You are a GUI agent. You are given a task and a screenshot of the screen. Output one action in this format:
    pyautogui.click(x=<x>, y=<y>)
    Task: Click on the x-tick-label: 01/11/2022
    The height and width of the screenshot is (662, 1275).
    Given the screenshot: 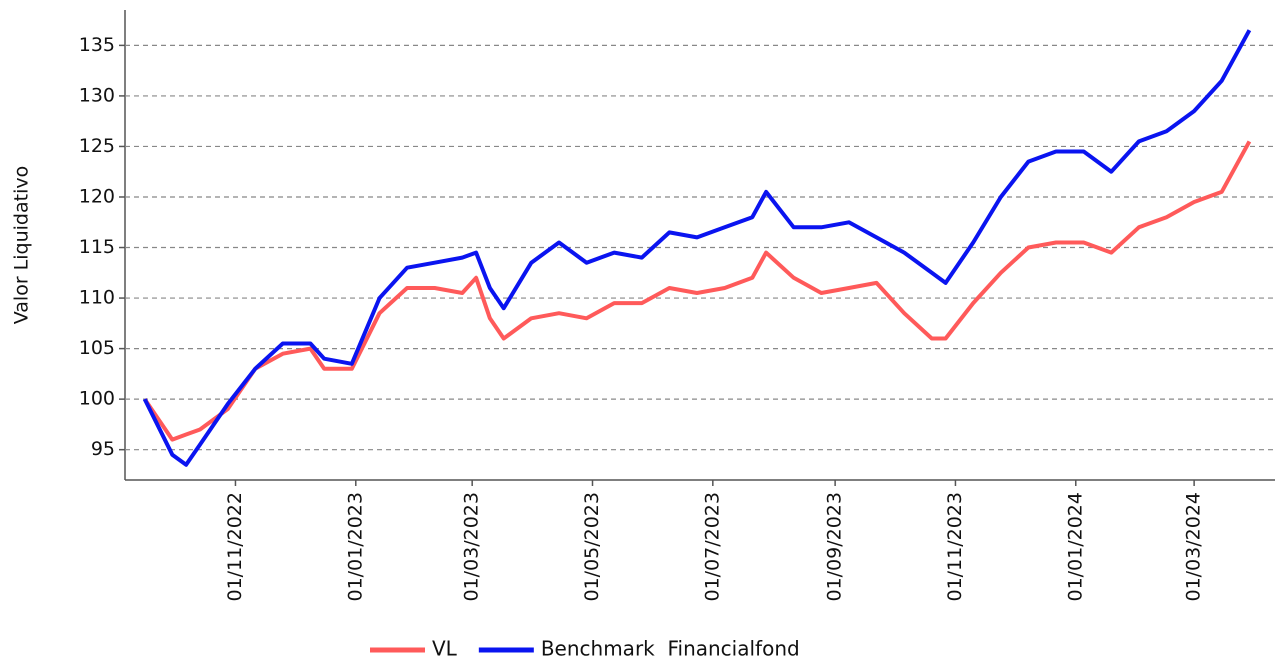 What is the action you would take?
    pyautogui.click(x=235, y=547)
    